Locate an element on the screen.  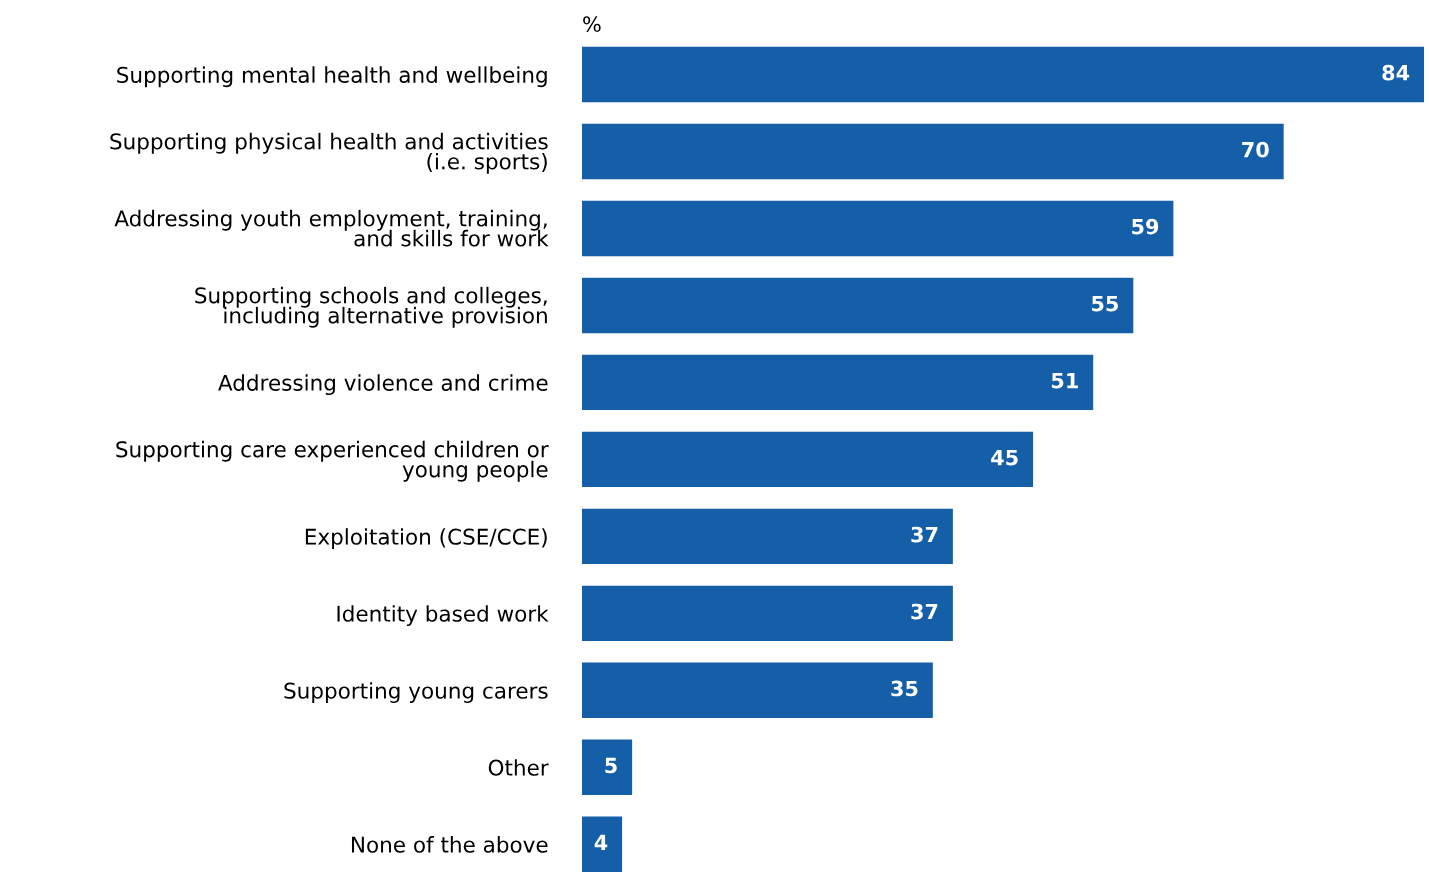
y-tick-label: None of the above is located at coordinates (449, 844).